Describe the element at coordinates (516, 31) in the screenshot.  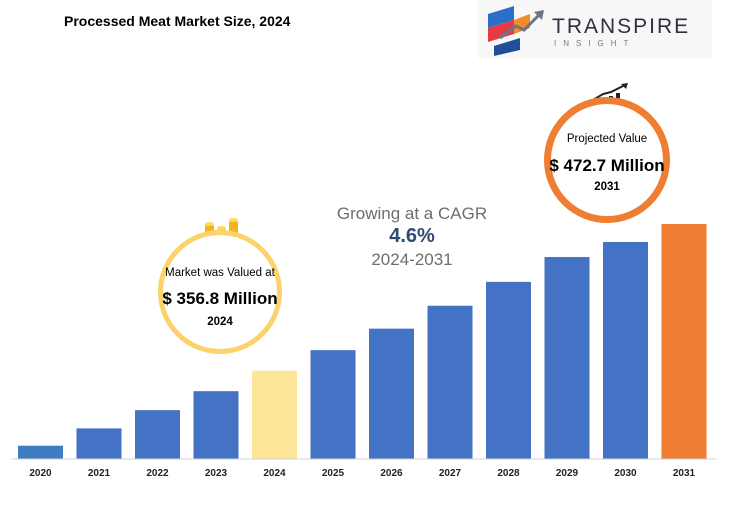
I see `logo-mark-icon` at that location.